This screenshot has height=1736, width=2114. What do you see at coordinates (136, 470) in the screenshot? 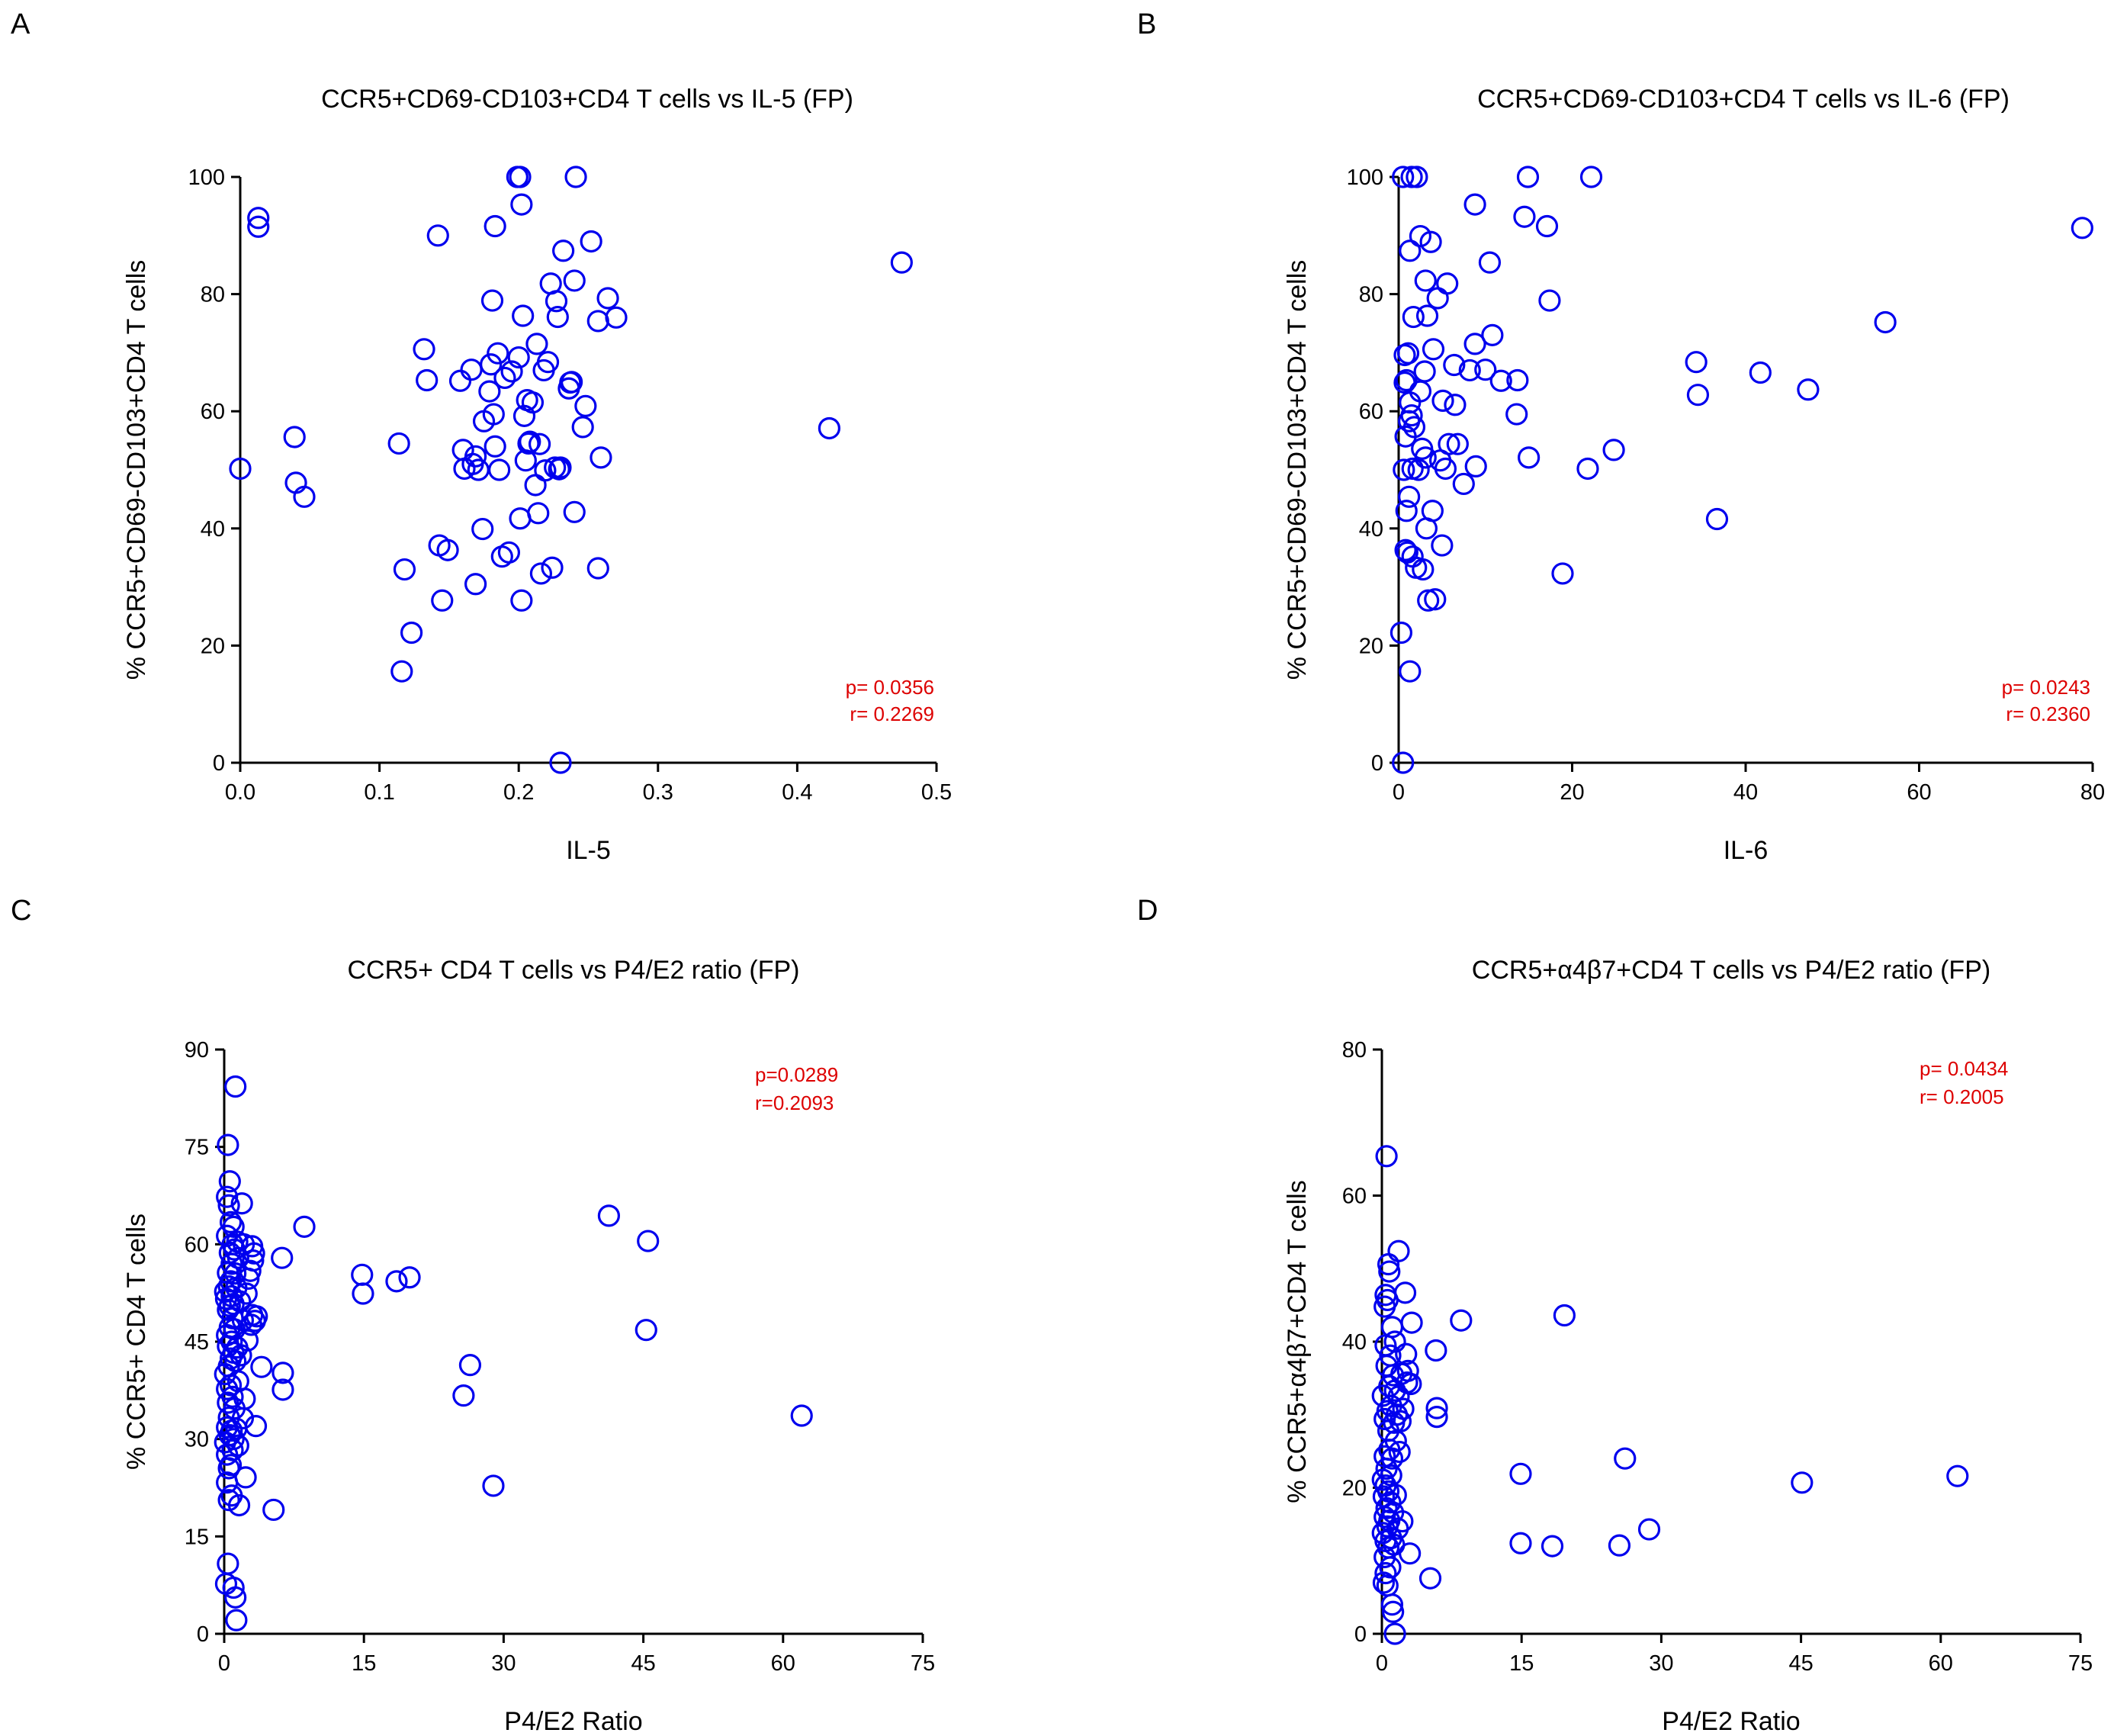
I see `y-axis-label-a: % CCR5+CD69-CD103+CD4 T cells` at bounding box center [136, 470].